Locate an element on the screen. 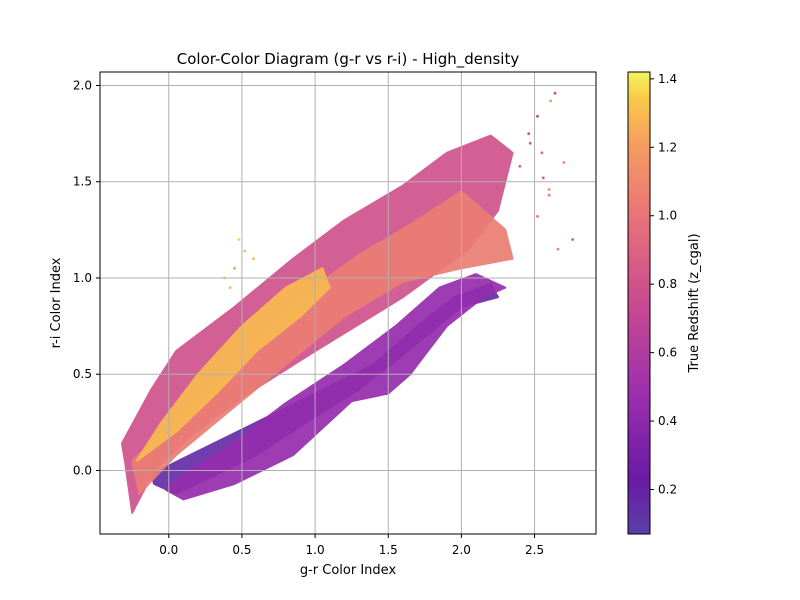 This screenshot has height=600, width=800. colorbar-gradient is located at coordinates (639, 303).